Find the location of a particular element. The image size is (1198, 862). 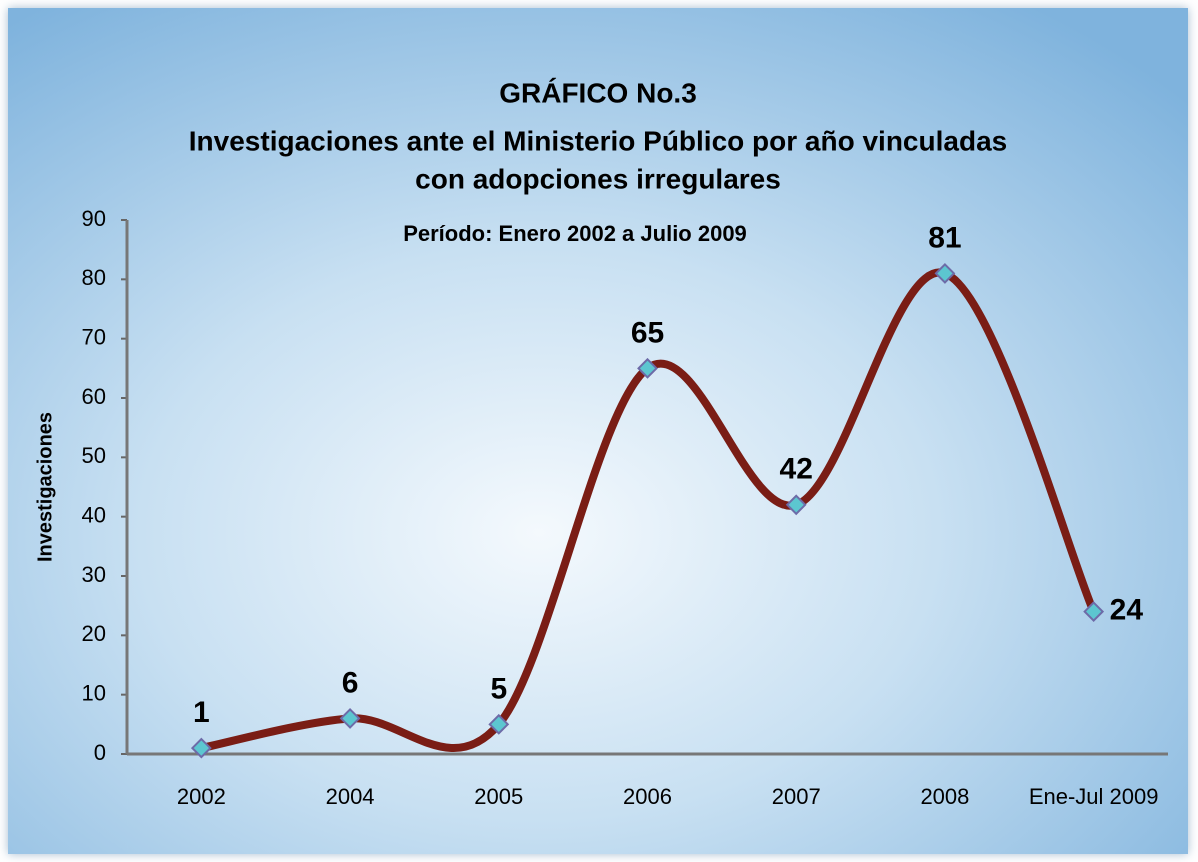

data-label: 81 is located at coordinates (944, 237).